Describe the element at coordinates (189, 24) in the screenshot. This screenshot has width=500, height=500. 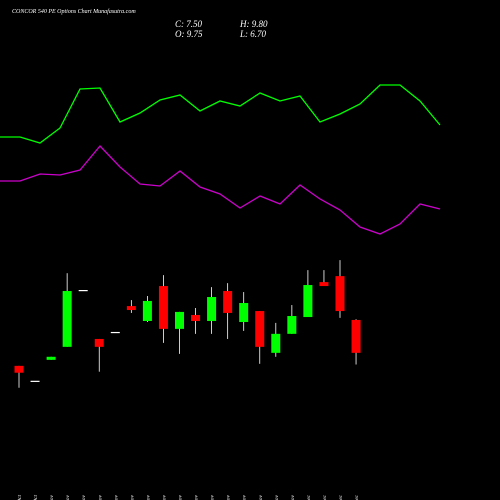
I see `close-label: C: 7.50` at that location.